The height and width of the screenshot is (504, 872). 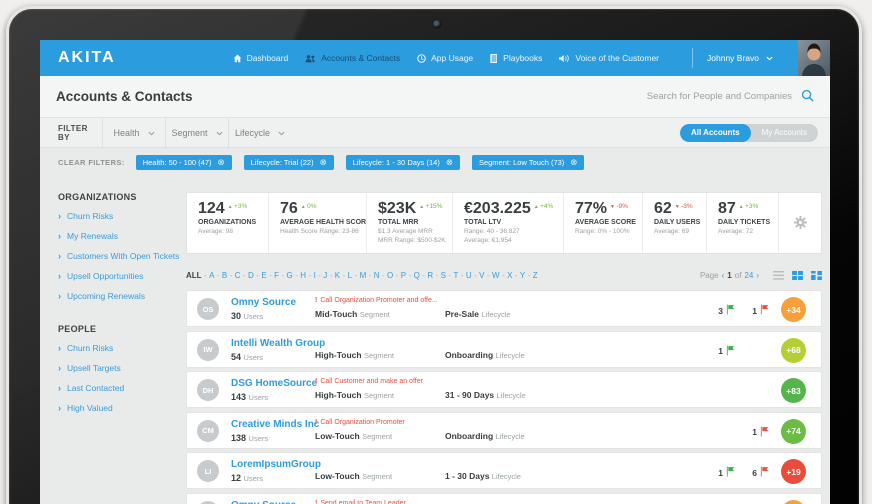 What do you see at coordinates (522, 275) in the screenshot?
I see `alphabet-letter: Y` at bounding box center [522, 275].